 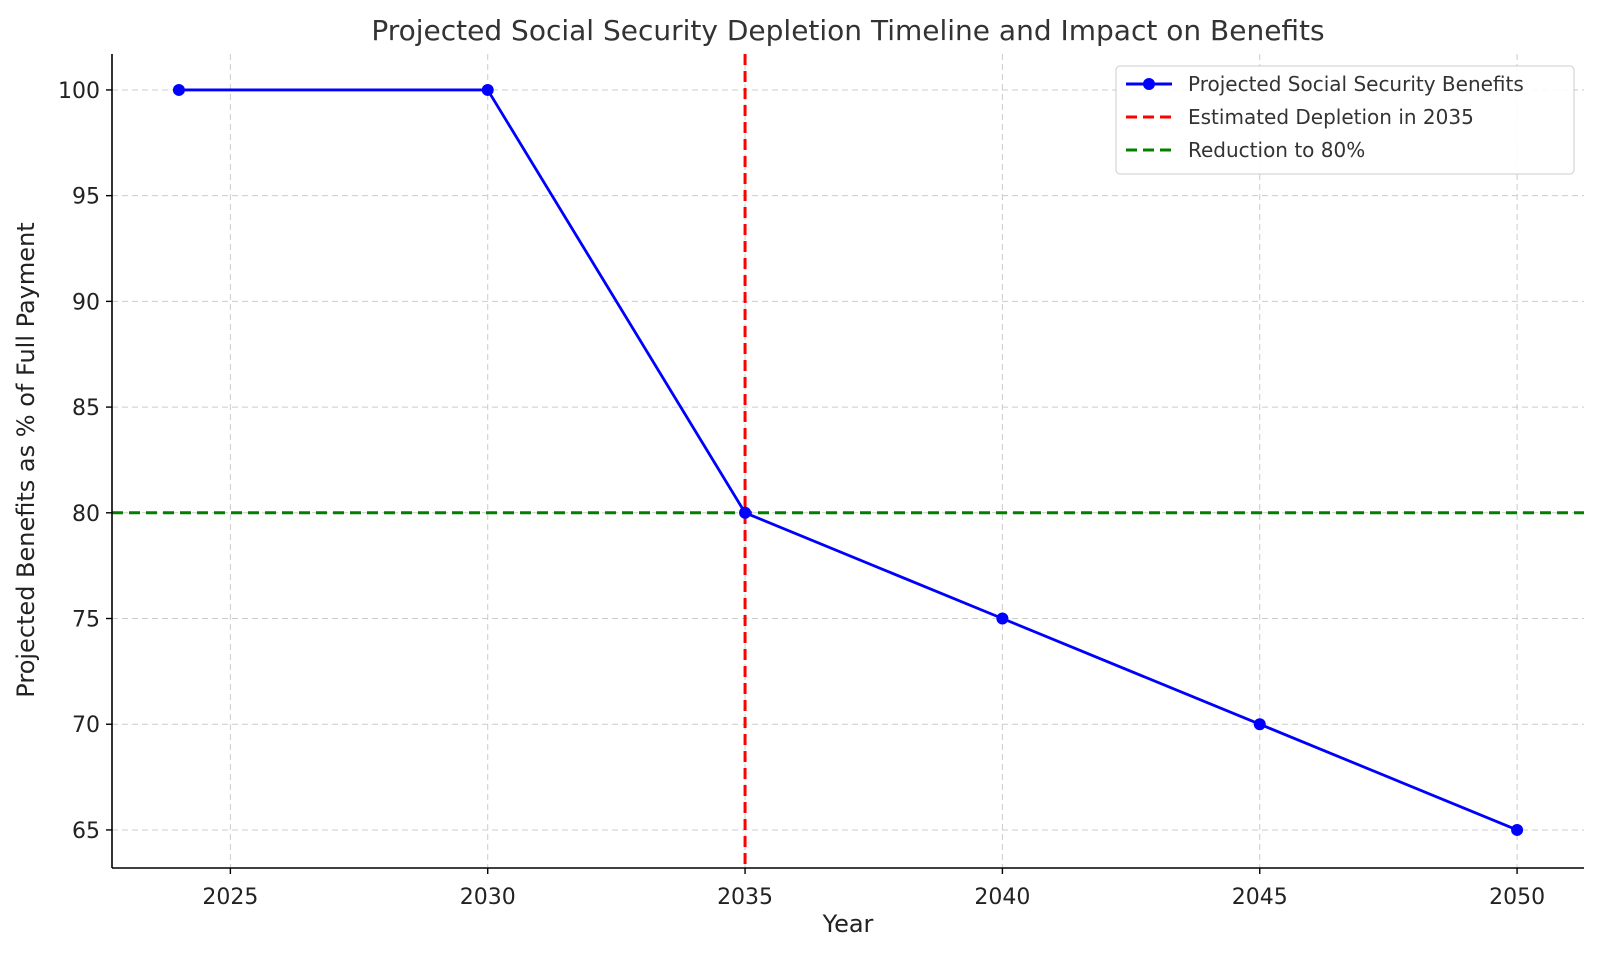 I want to click on x-tick-label: 2040, so click(x=1002, y=897).